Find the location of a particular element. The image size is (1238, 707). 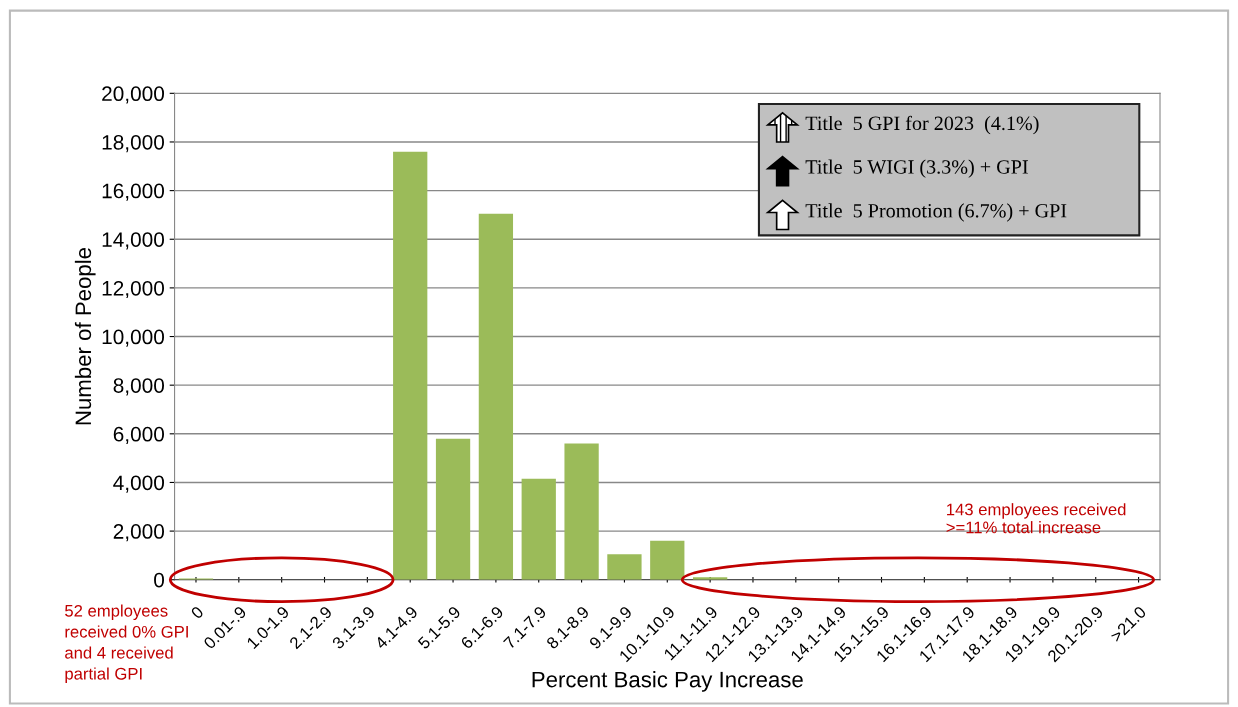

annotation: 143 employees received >=11% total increase is located at coordinates (1036, 518).